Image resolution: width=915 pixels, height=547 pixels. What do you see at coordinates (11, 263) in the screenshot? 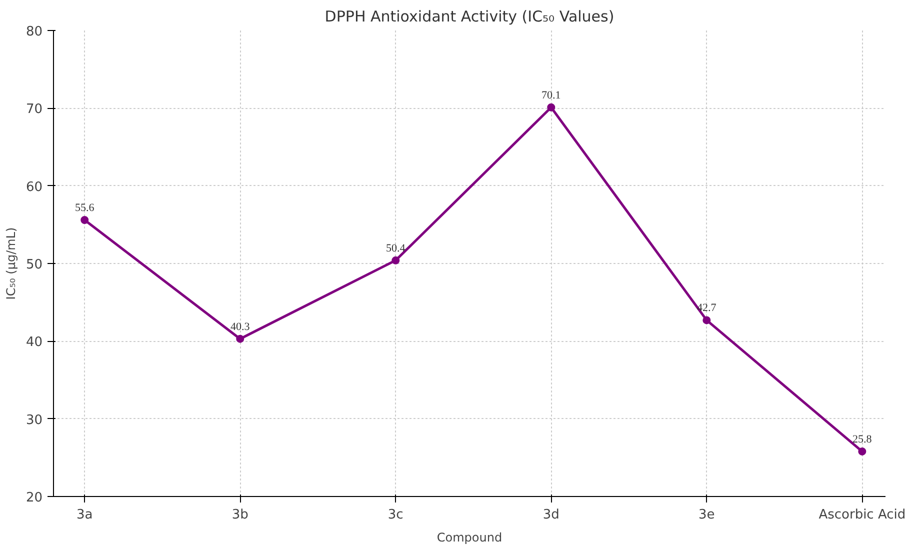
I see `y-axis-title: IC₅₀ (μg/mL)` at bounding box center [11, 263].